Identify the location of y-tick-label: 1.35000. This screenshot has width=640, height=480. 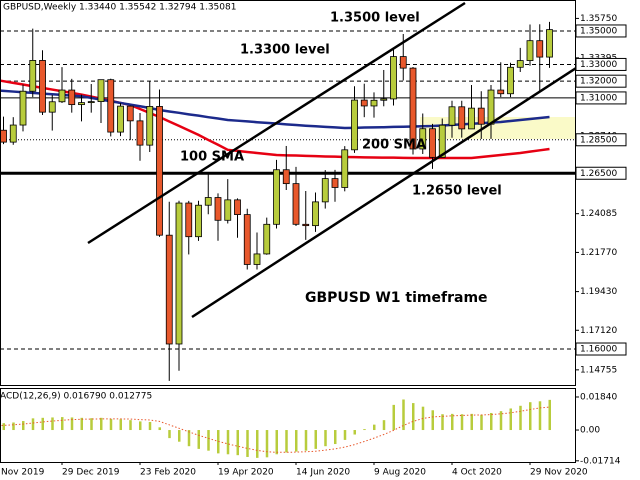
(598, 31).